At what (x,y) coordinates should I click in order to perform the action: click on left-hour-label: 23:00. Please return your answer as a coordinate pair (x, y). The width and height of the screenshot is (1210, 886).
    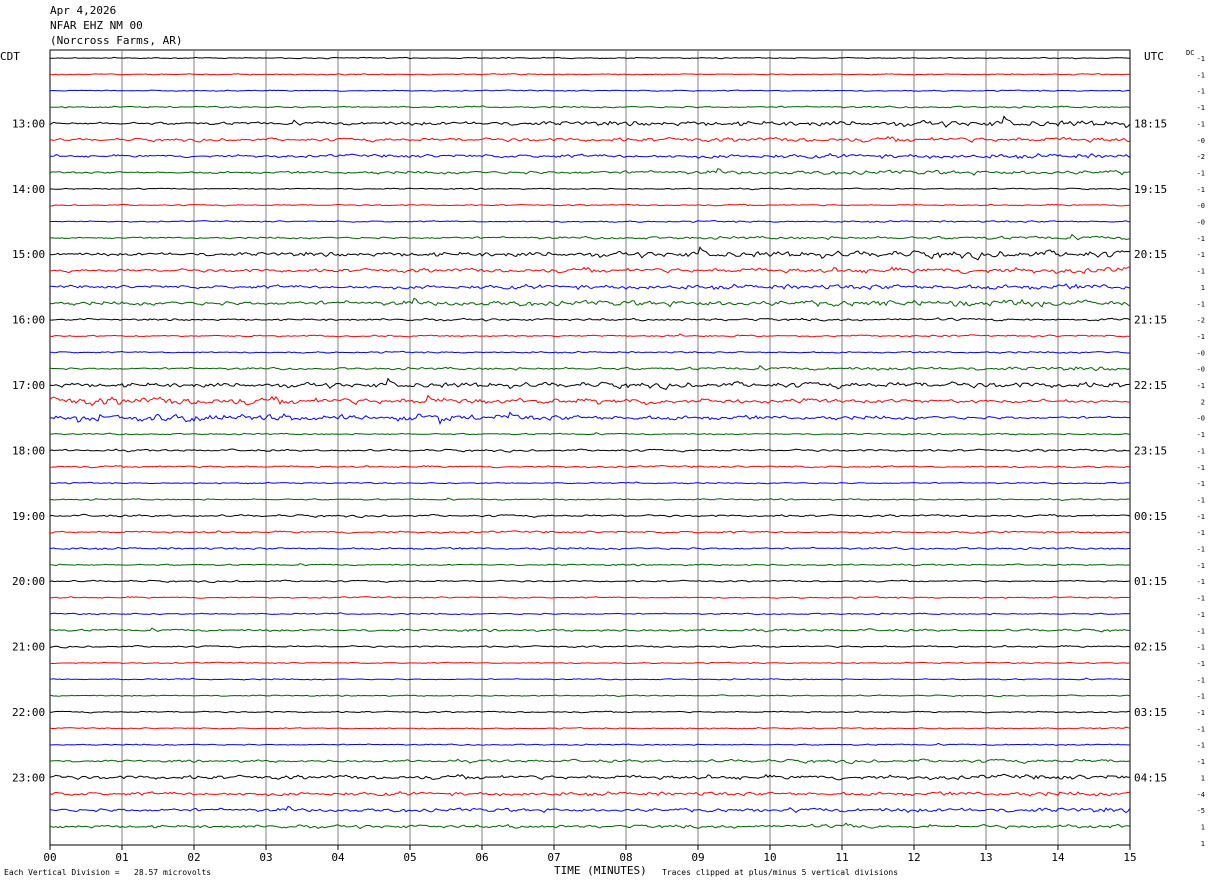
    Looking at the image, I should click on (28, 777).